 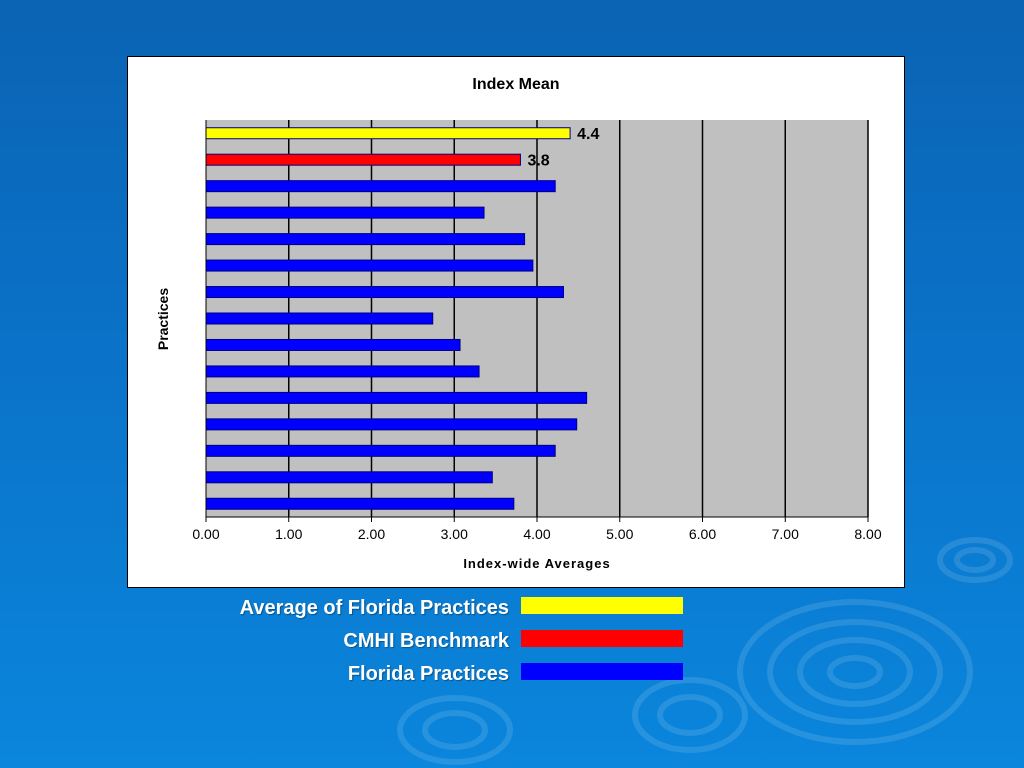 I want to click on x-tick-label: 3.00, so click(x=454, y=534).